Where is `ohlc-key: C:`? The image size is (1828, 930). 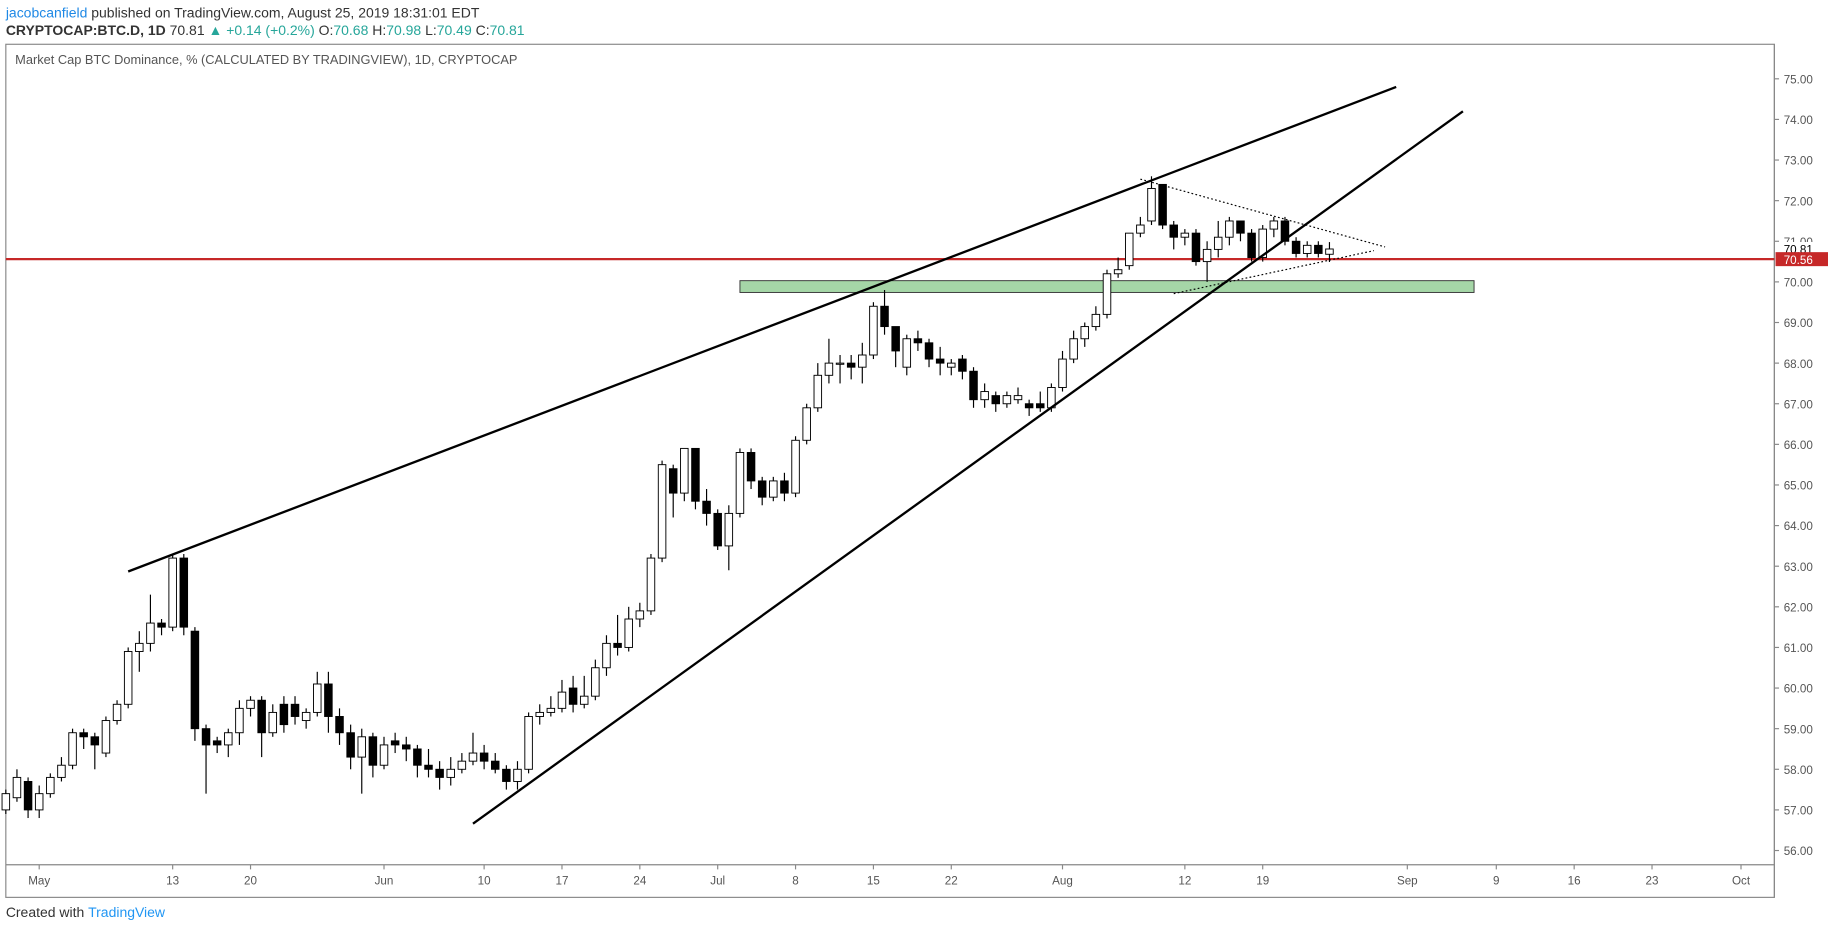
ohlc-key: C: is located at coordinates (483, 30).